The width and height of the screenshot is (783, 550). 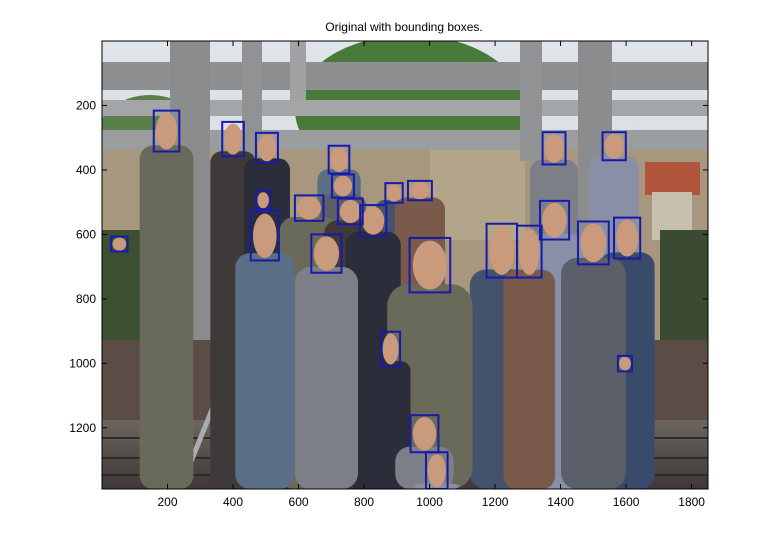 What do you see at coordinates (364, 502) in the screenshot?
I see `x-tick-label: 800` at bounding box center [364, 502].